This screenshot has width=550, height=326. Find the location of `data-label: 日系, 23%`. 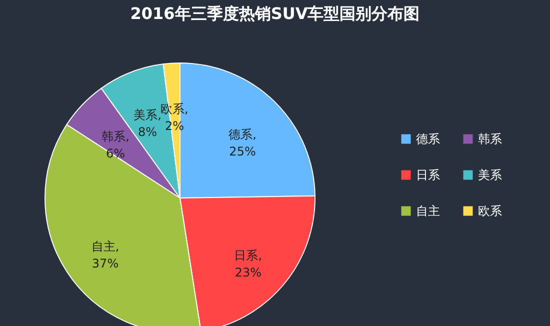

data-label: 日系, 23% is located at coordinates (248, 264).